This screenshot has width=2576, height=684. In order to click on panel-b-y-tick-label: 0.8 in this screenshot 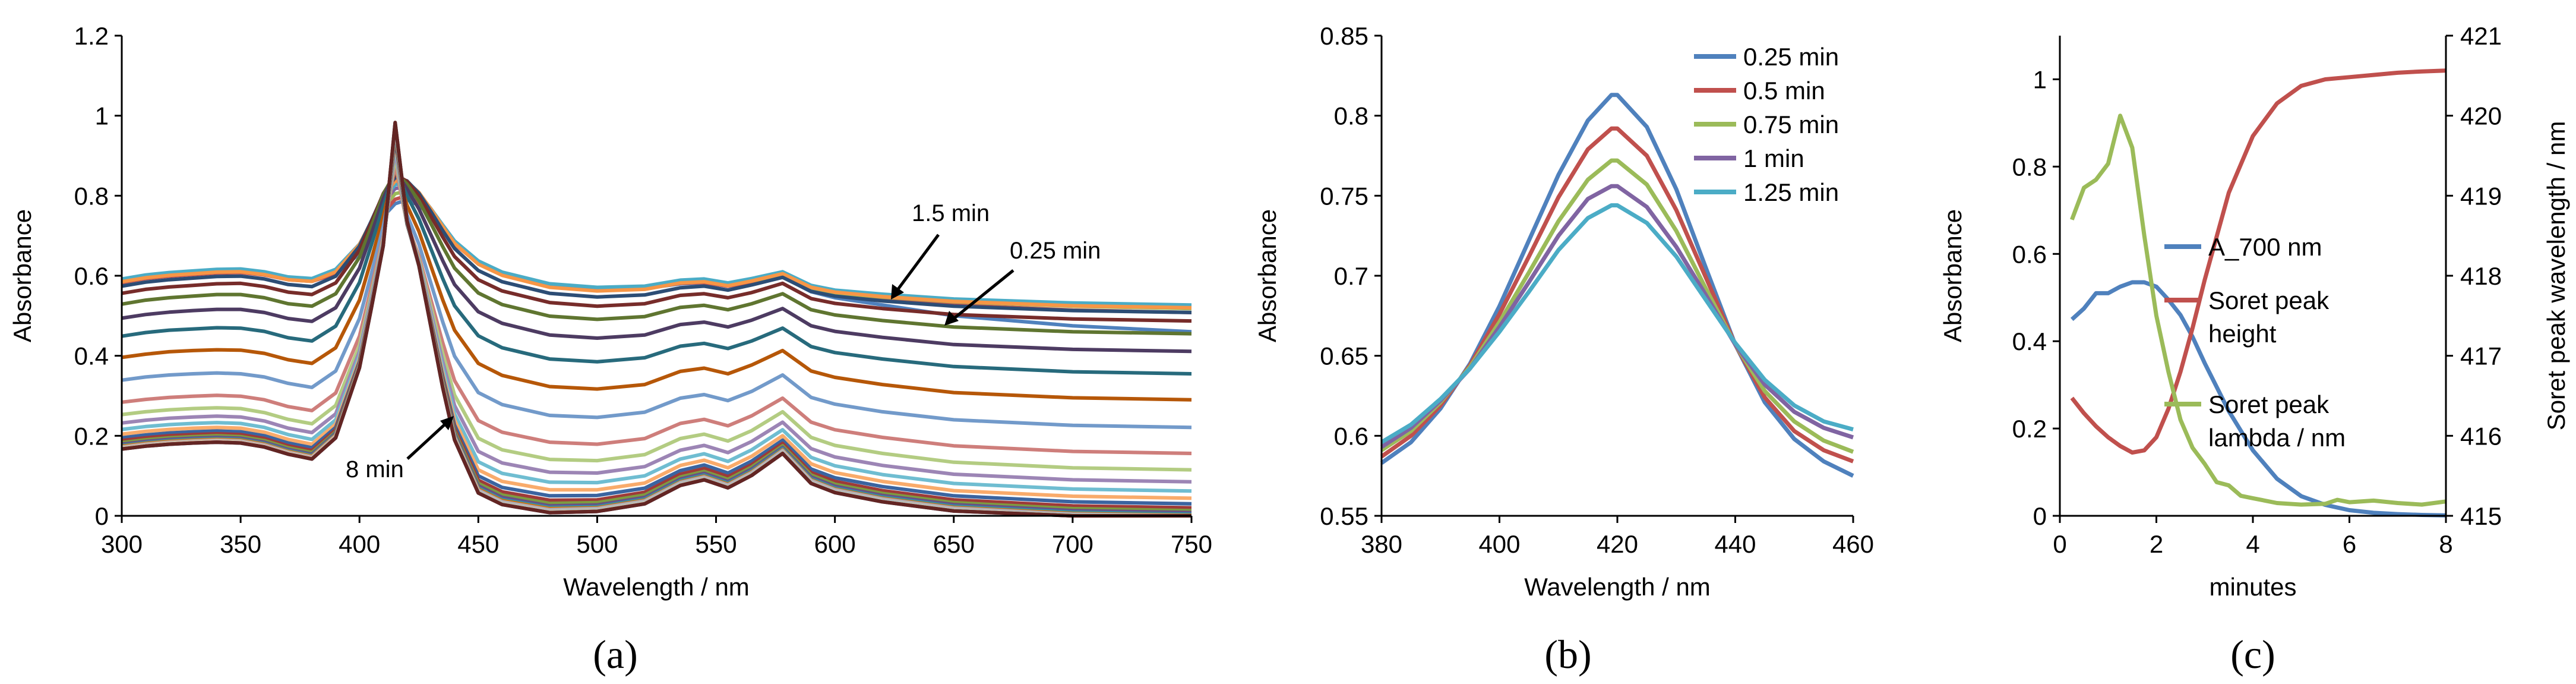, I will do `click(1351, 116)`.